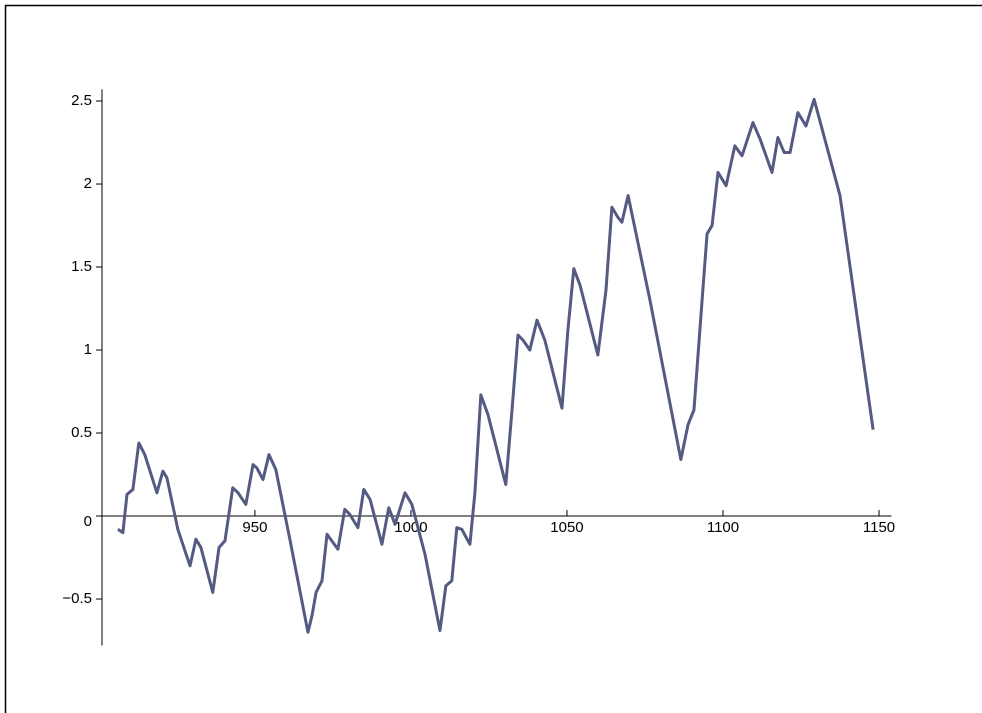 The height and width of the screenshot is (713, 982). I want to click on y-tick-label: −0.5, so click(77, 598).